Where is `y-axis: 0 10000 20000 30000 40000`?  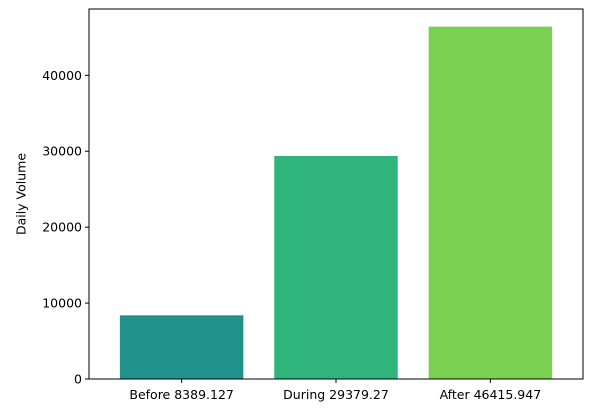
y-axis: 0 10000 20000 30000 40000 is located at coordinates (65, 227).